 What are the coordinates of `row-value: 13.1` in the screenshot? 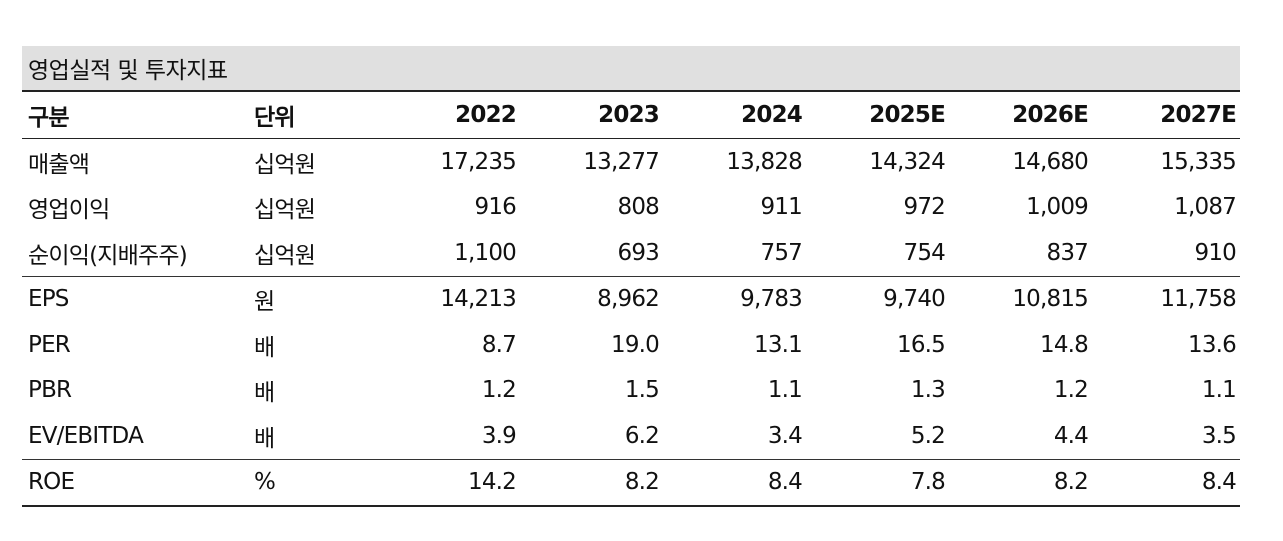 It's located at (778, 344).